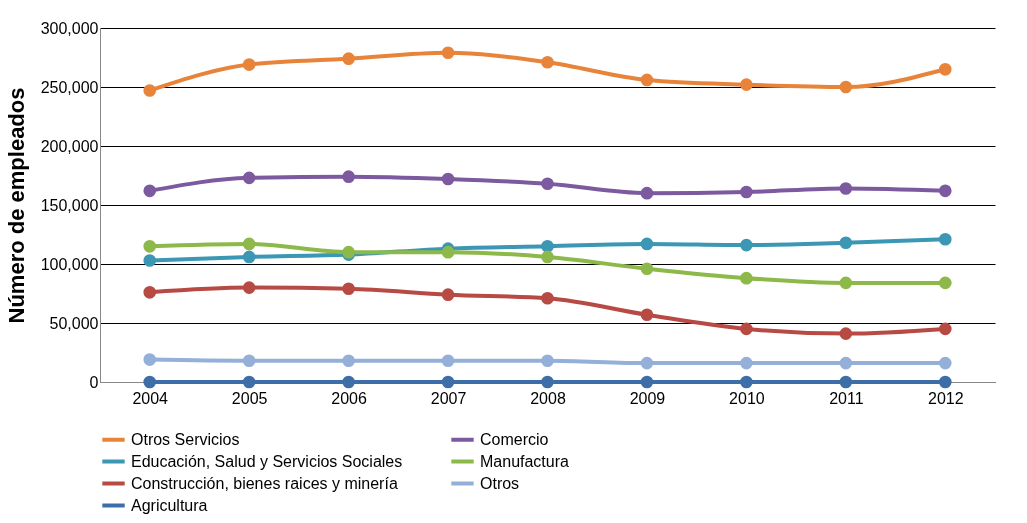 The width and height of the screenshot is (1027, 523). What do you see at coordinates (16, 205) in the screenshot?
I see `y-axis-title: Número de empleados` at bounding box center [16, 205].